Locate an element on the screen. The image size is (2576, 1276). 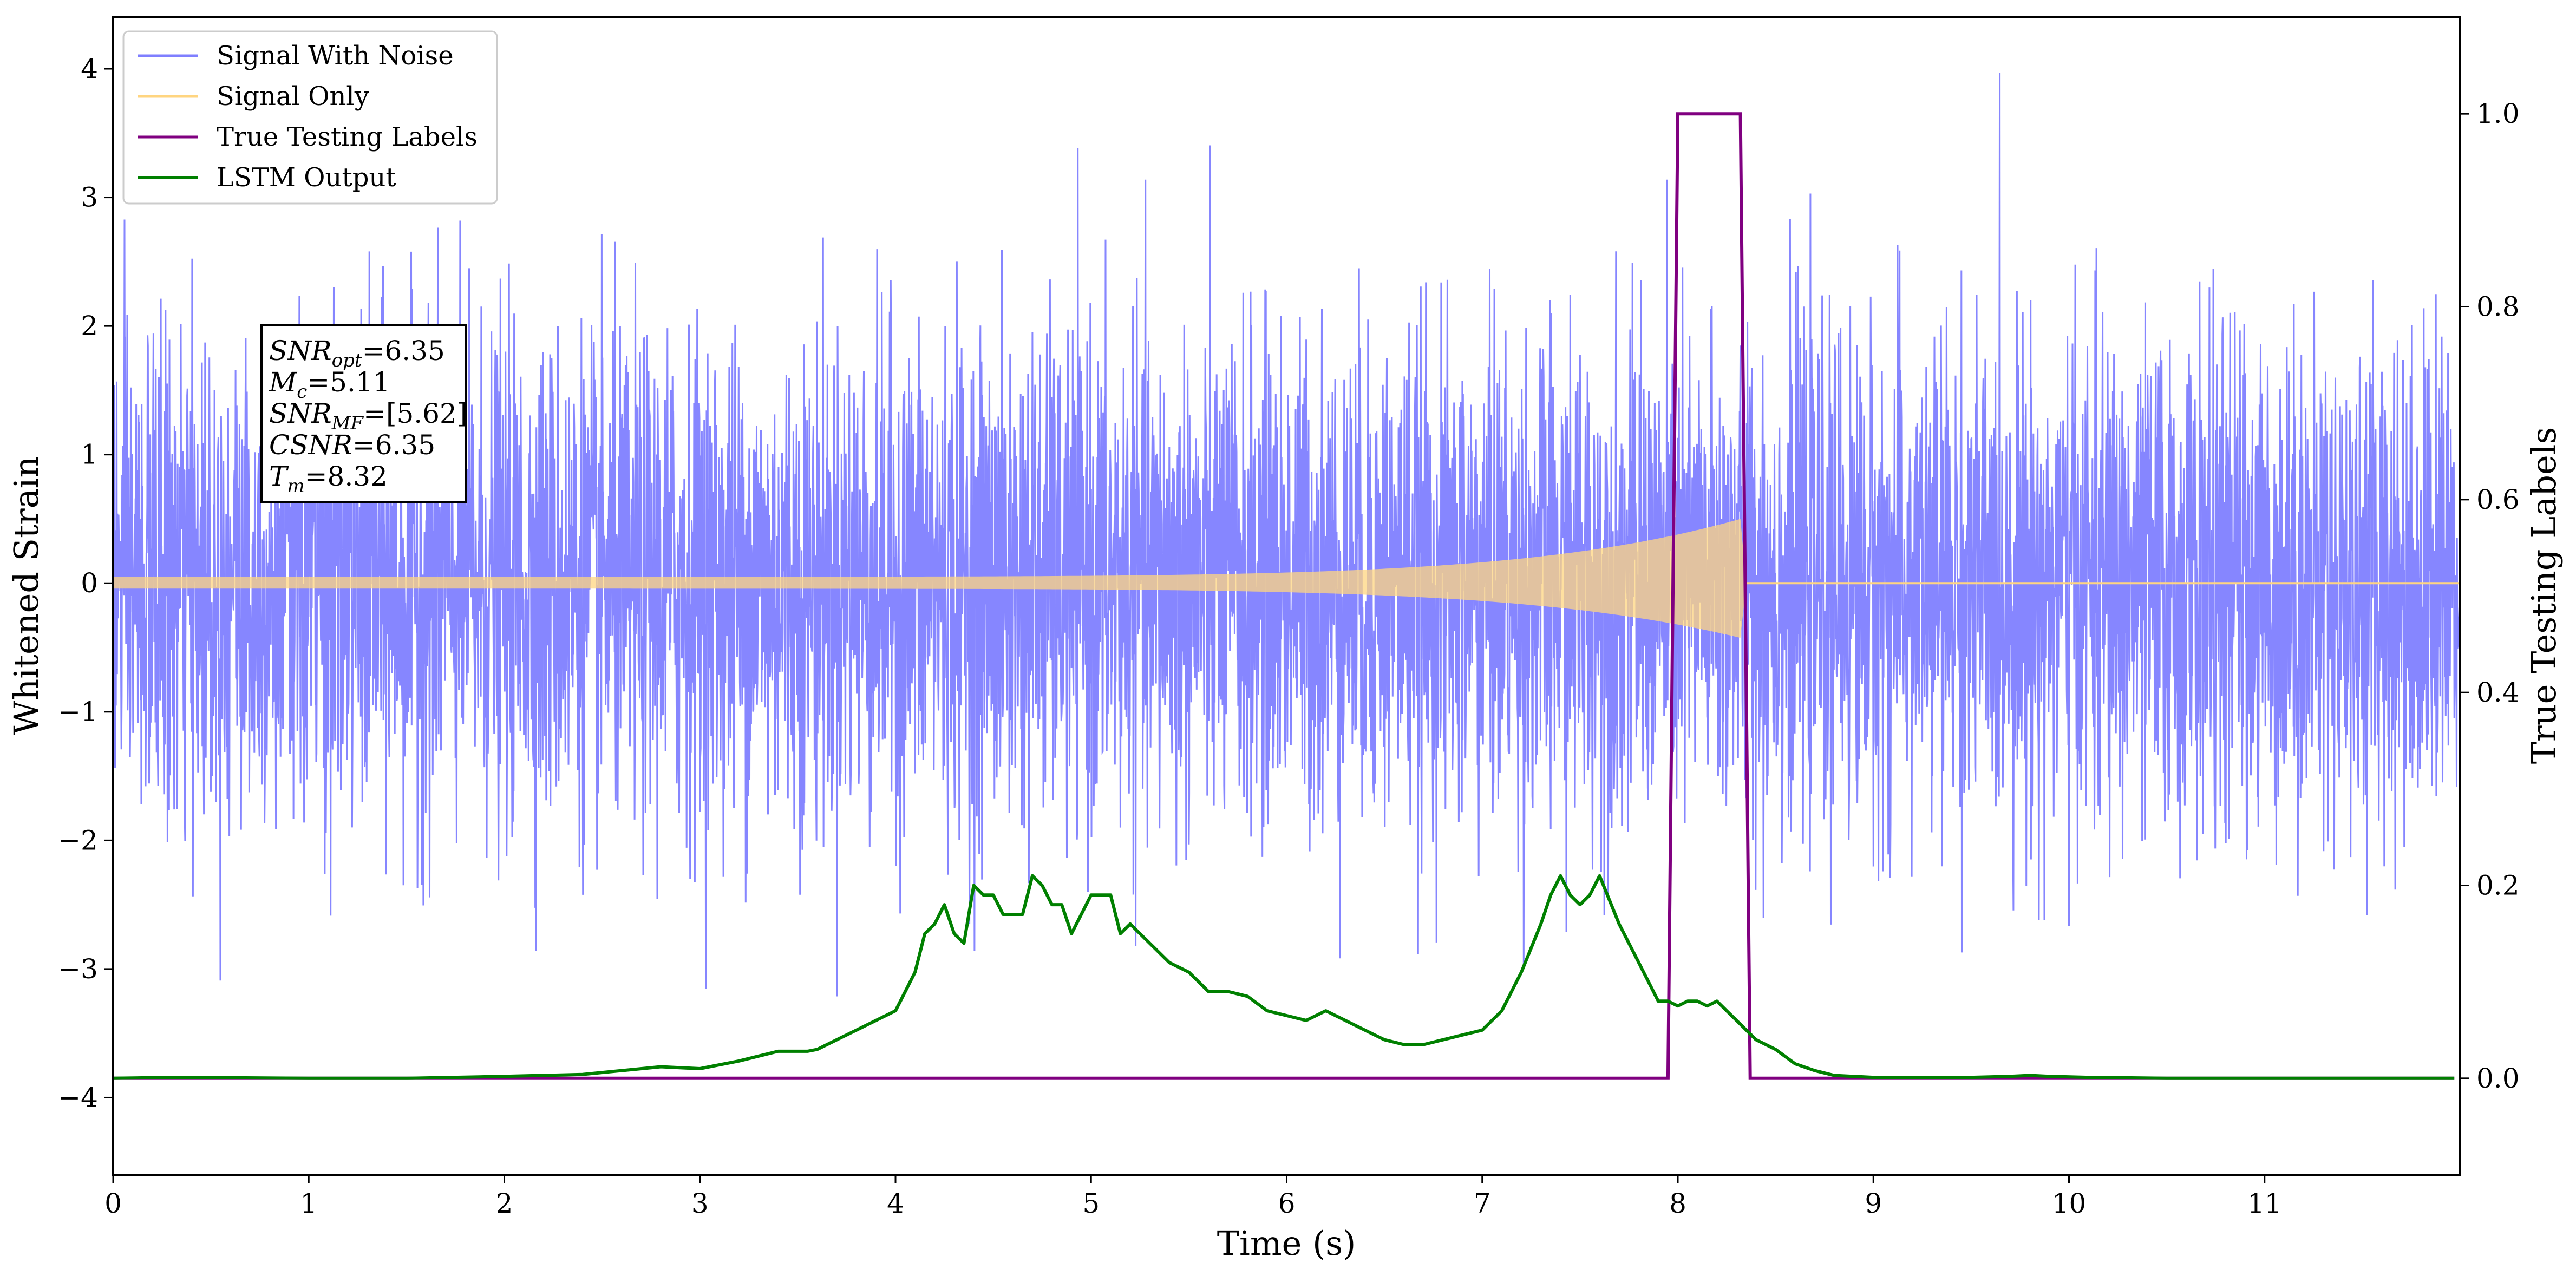
y-left-tick-label: −4 is located at coordinates (78, 1097).